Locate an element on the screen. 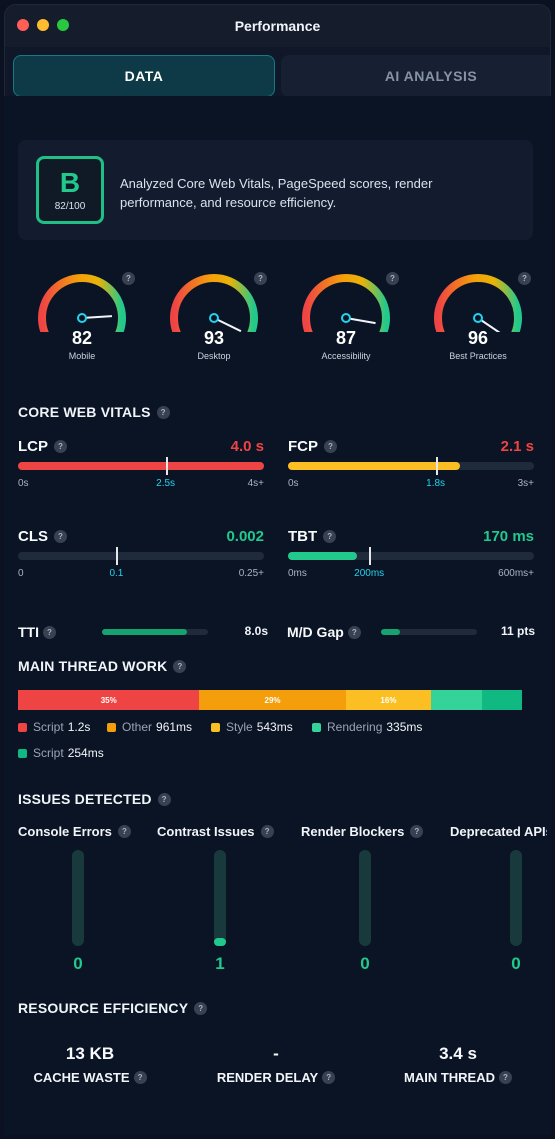 This screenshot has width=555, height=1139. issue-console-errors: Console Errors? 0 is located at coordinates (93, 899).